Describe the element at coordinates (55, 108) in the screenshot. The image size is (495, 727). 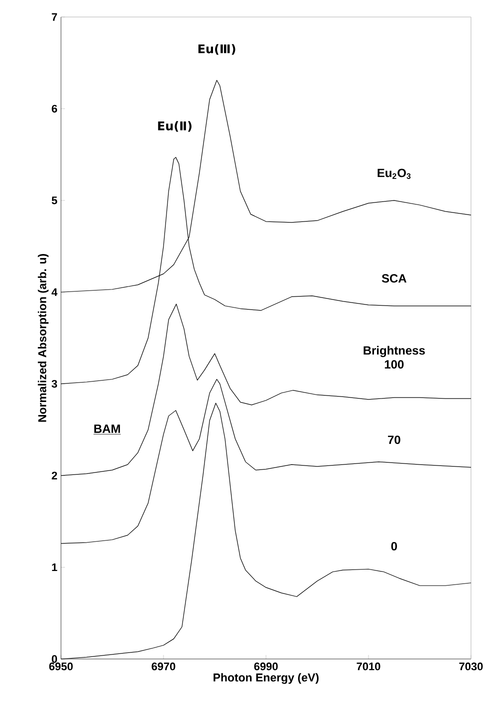
I see `y-tick-label: 6` at that location.